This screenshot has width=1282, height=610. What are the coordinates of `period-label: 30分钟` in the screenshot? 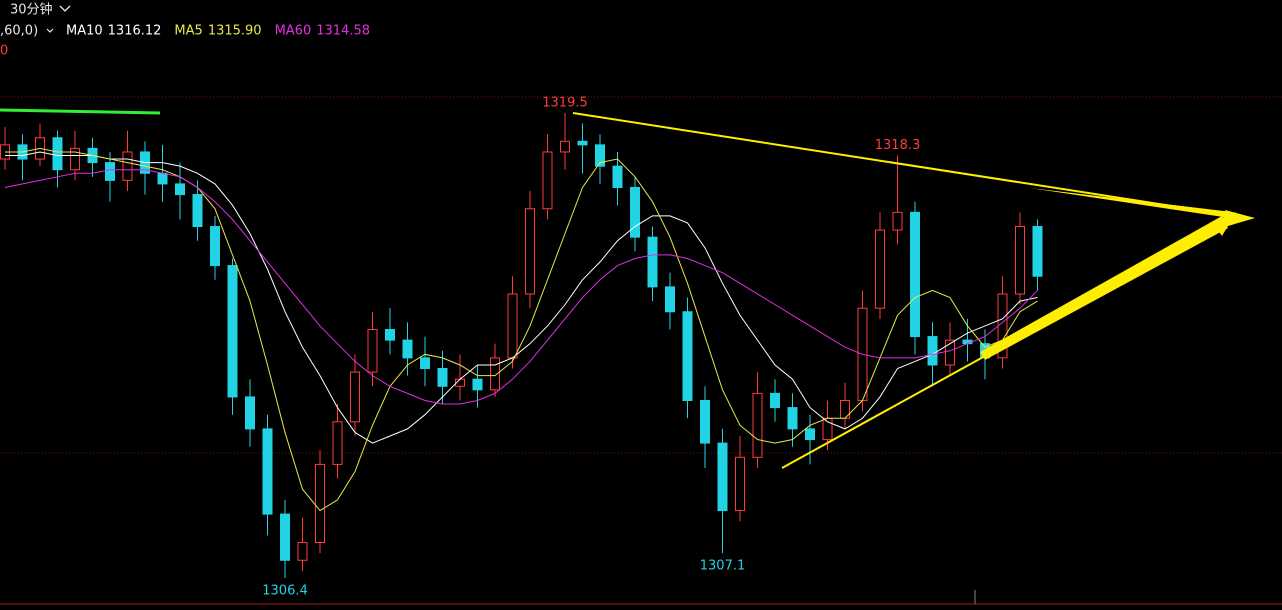 It's located at (31, 10).